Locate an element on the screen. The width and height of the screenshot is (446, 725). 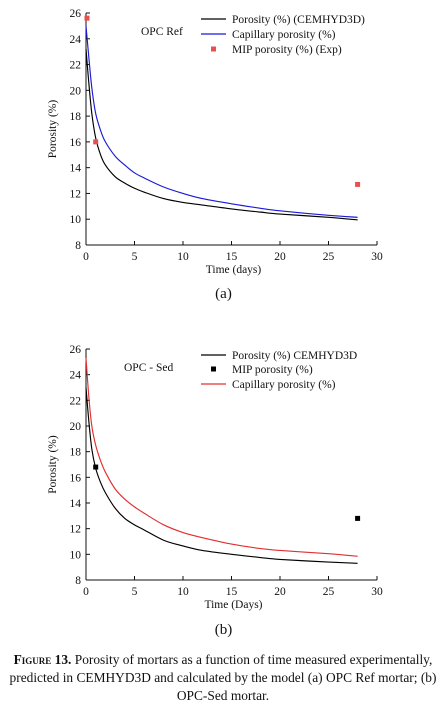
x-axis-title: Time (days) is located at coordinates (234, 270).